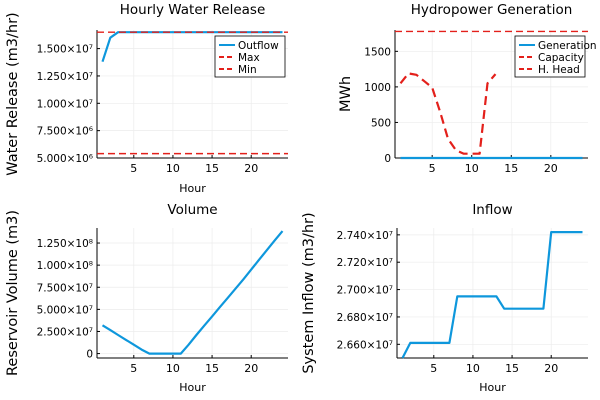  What do you see at coordinates (65, 50) in the screenshot?
I see `y-tick-label: 1.500×10⁷` at bounding box center [65, 50].